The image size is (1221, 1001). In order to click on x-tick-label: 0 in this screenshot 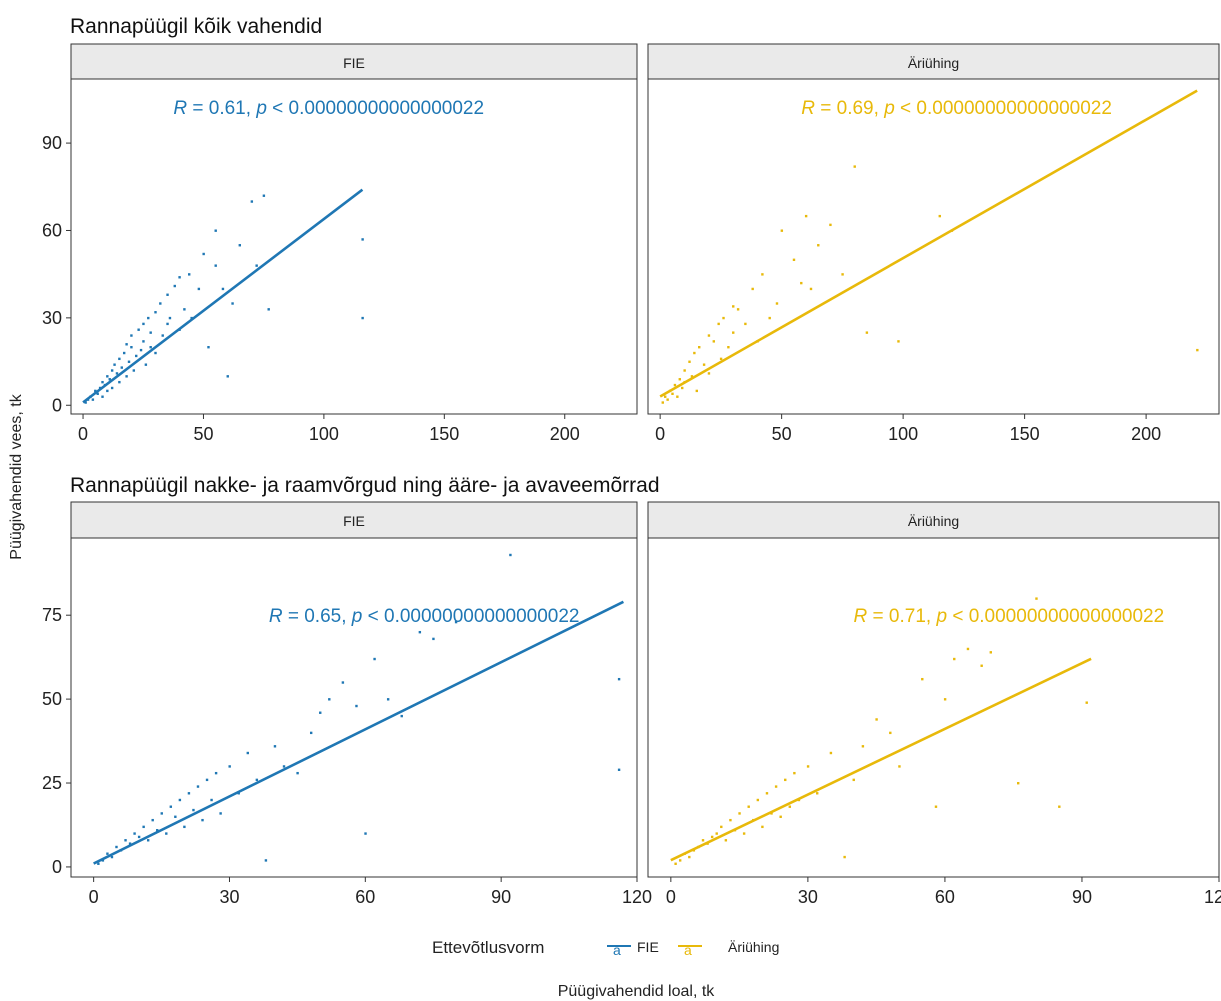, I will do `click(671, 897)`.